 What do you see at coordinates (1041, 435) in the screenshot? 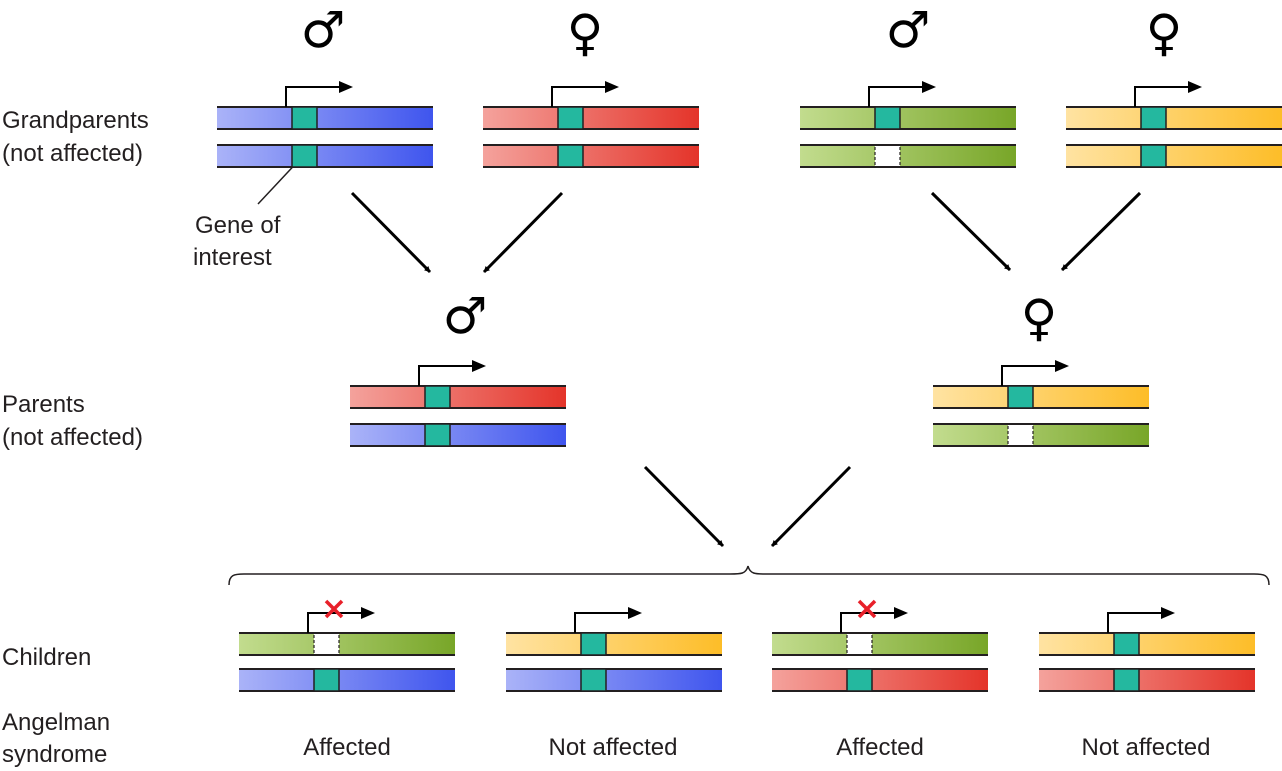
I see `parents-2-2-chromosome` at bounding box center [1041, 435].